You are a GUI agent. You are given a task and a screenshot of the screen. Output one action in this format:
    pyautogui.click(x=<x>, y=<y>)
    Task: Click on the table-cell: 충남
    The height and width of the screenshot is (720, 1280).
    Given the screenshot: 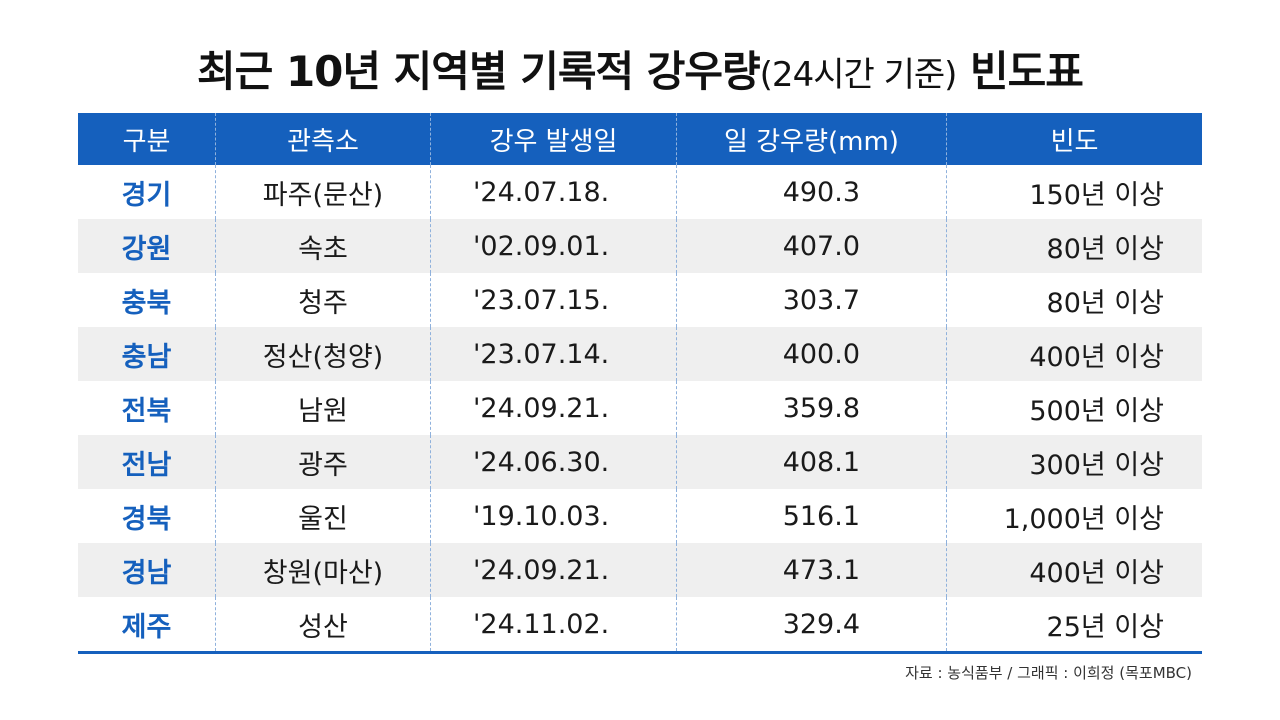 What is the action you would take?
    pyautogui.click(x=146, y=357)
    